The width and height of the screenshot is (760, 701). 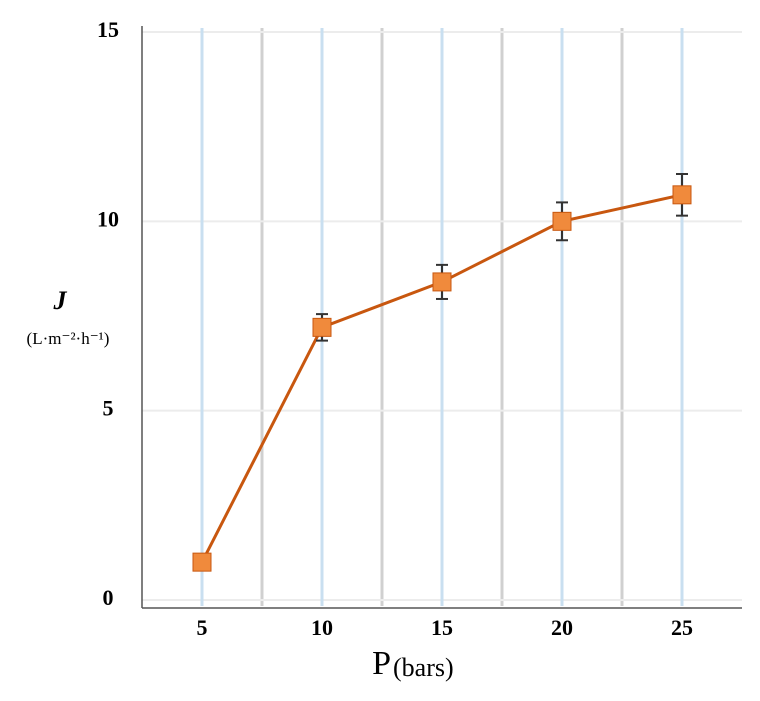 What do you see at coordinates (108, 218) in the screenshot?
I see `y-tick-label: 10` at bounding box center [108, 218].